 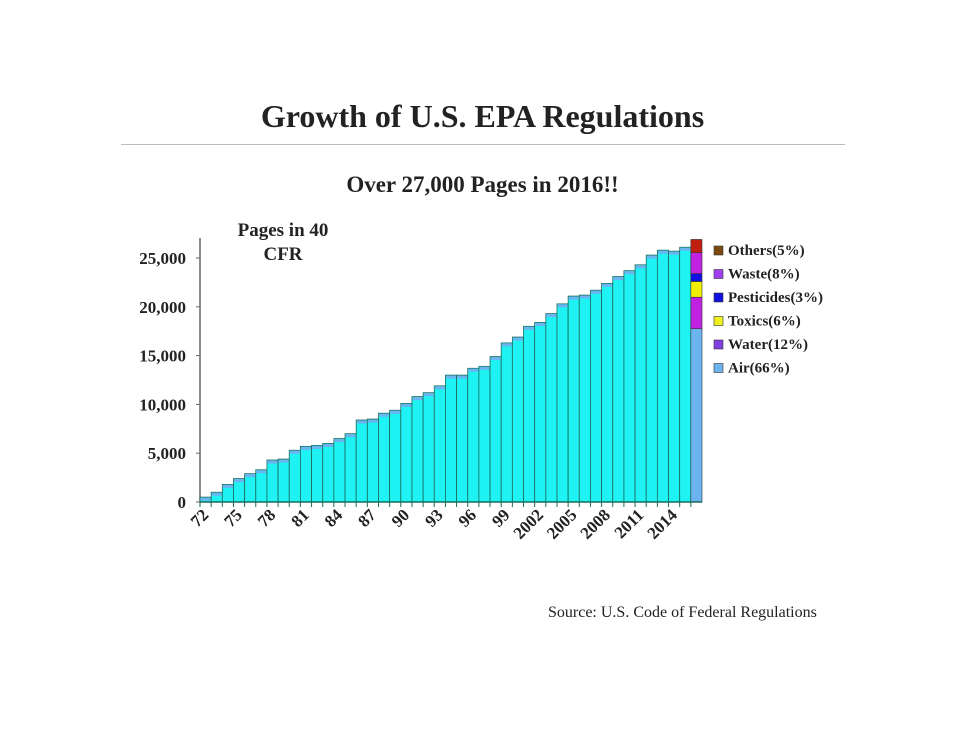 What do you see at coordinates (395, 456) in the screenshot?
I see `bar-1989` at bounding box center [395, 456].